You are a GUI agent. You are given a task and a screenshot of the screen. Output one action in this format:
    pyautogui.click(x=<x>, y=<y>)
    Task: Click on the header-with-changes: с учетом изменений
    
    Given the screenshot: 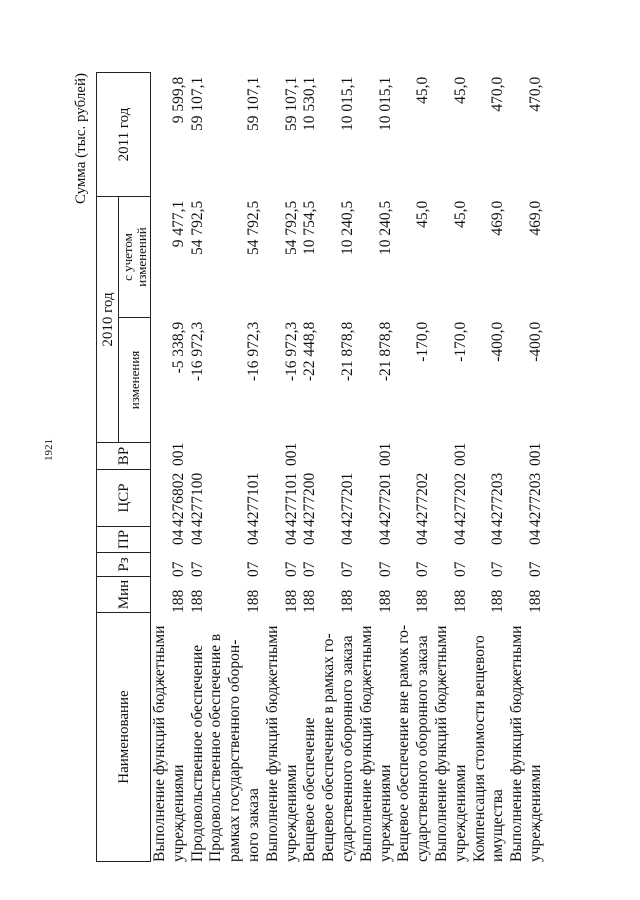 What is the action you would take?
    pyautogui.click(x=134, y=257)
    